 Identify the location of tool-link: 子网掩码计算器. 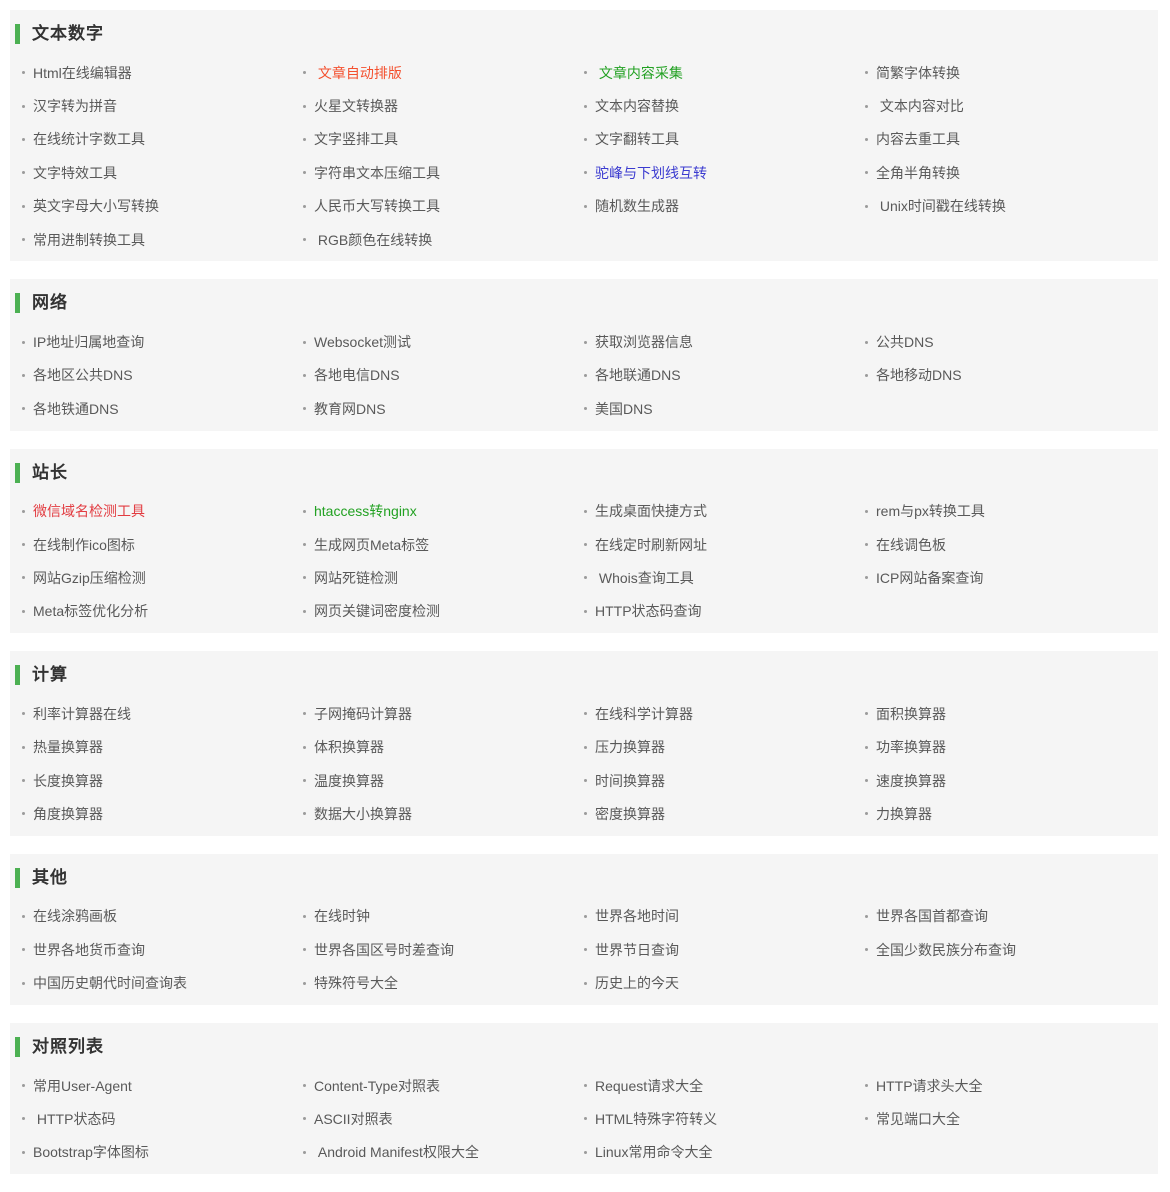
(363, 713).